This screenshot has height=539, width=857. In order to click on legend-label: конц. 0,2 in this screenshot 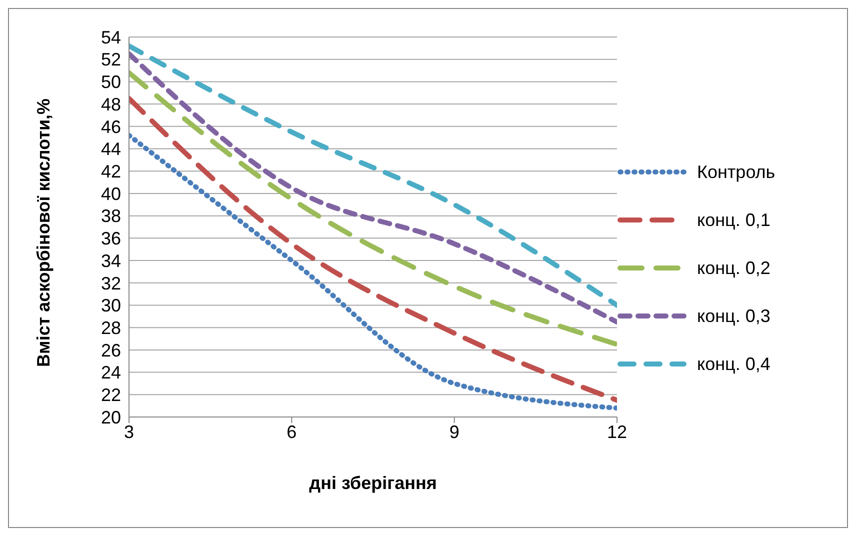, I will do `click(733, 268)`.